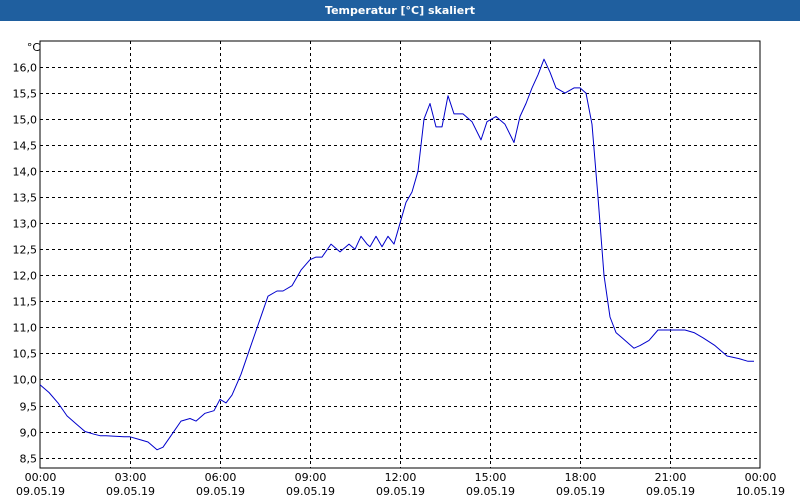  What do you see at coordinates (25, 198) in the screenshot?
I see `y-tick-label: 13,5` at bounding box center [25, 198].